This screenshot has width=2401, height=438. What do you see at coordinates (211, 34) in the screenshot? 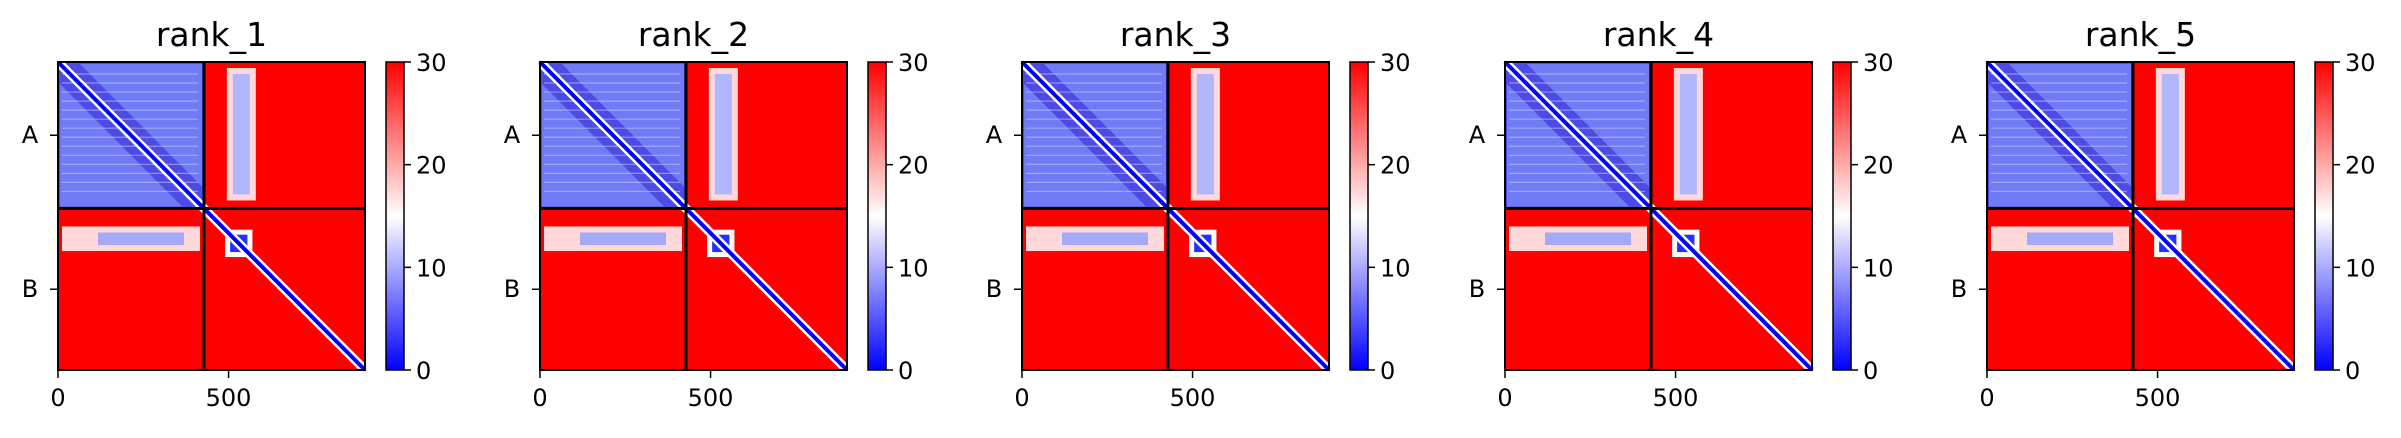
I see `panel-title: rank_1` at bounding box center [211, 34].